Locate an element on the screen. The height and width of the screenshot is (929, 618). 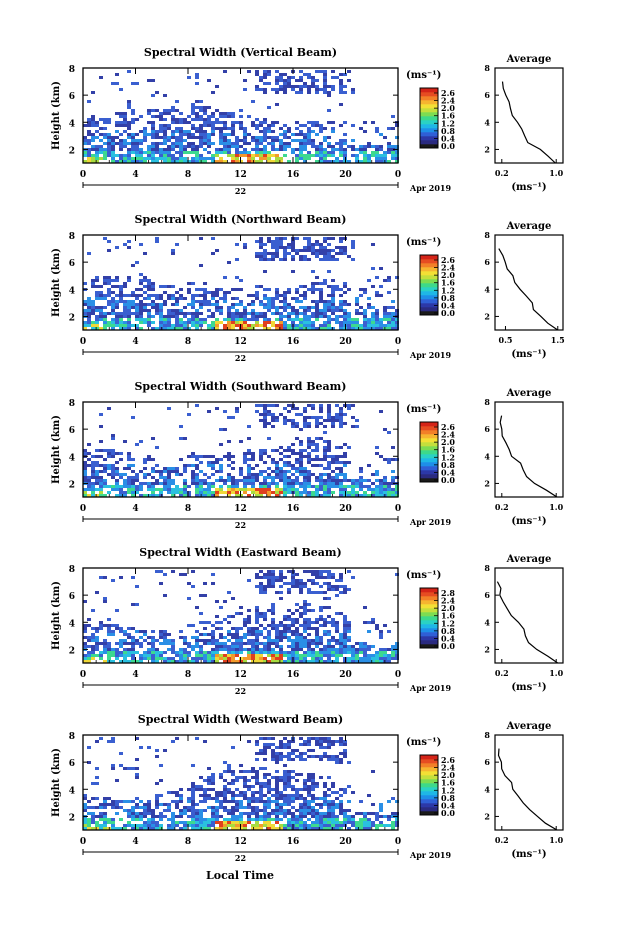
profile-x-label: (ms⁻¹) is located at coordinates (528, 187).